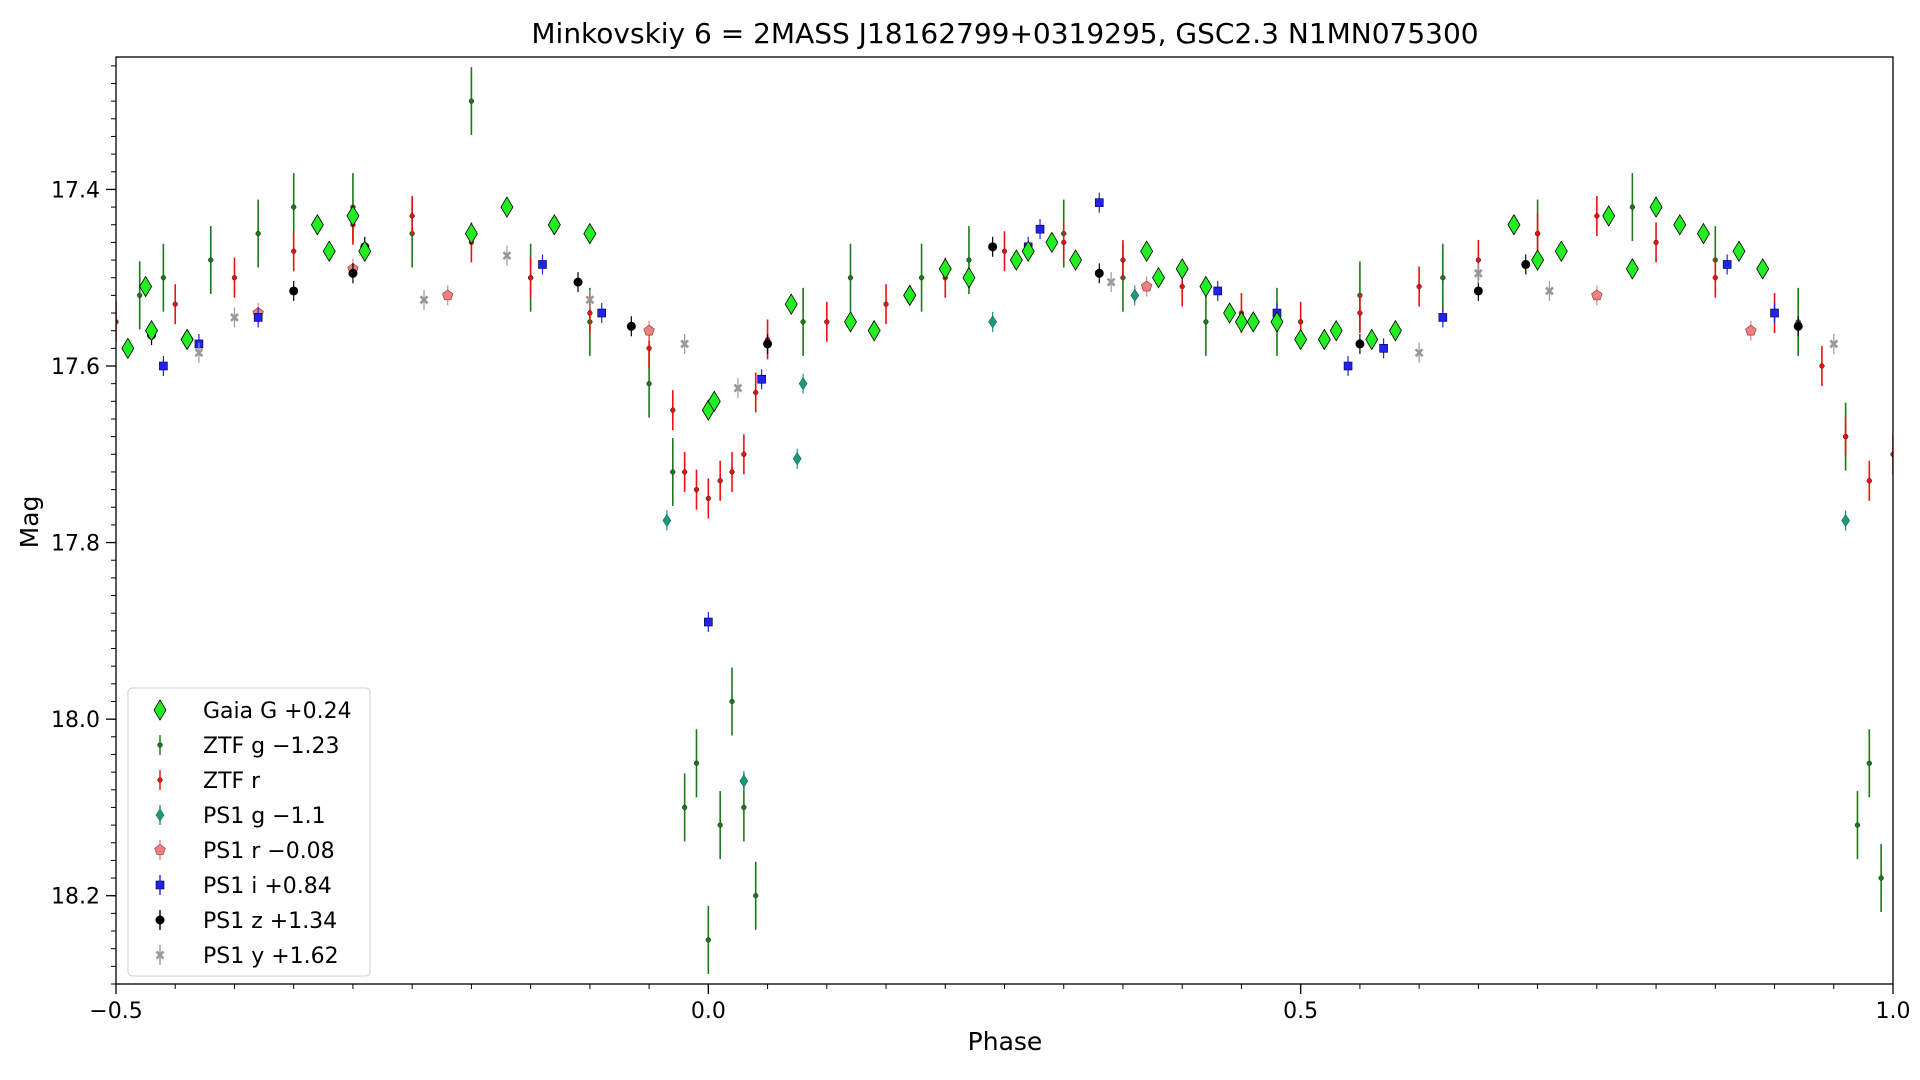 Image resolution: width=1920 pixels, height=1080 pixels. I want to click on legend-label: PS1 y +1.62, so click(271, 956).